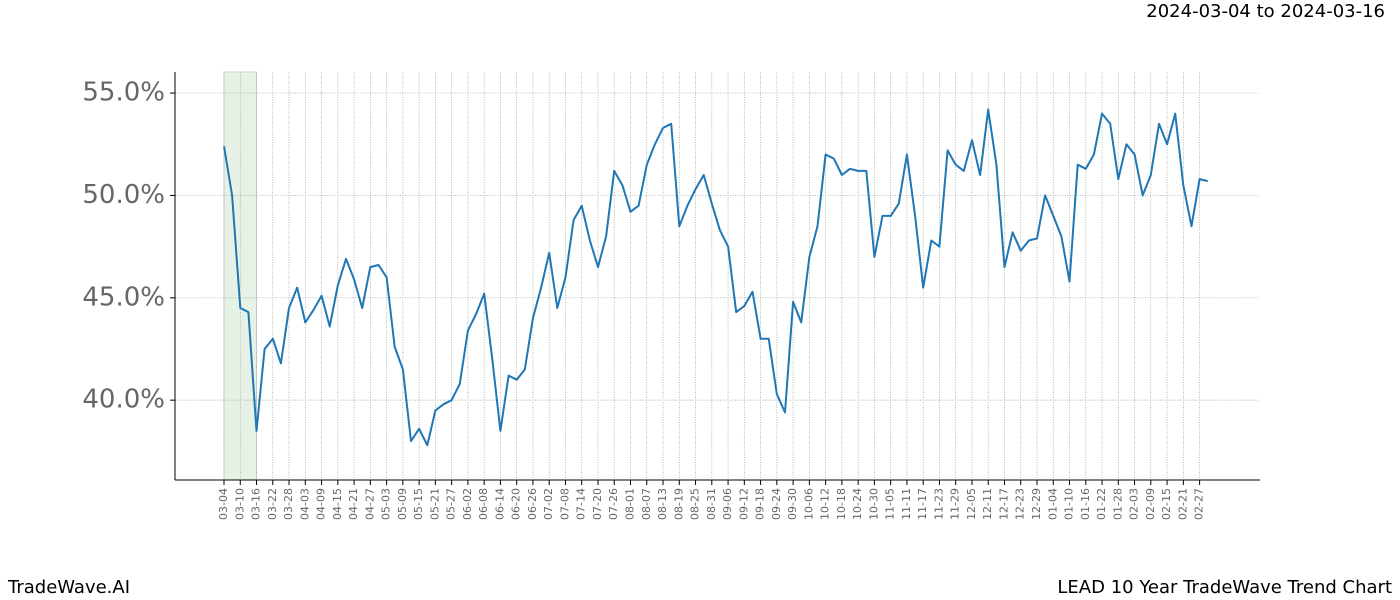 The height and width of the screenshot is (600, 1400). Describe the element at coordinates (304, 504) in the screenshot. I see `x-tick-label: 04-03` at that location.